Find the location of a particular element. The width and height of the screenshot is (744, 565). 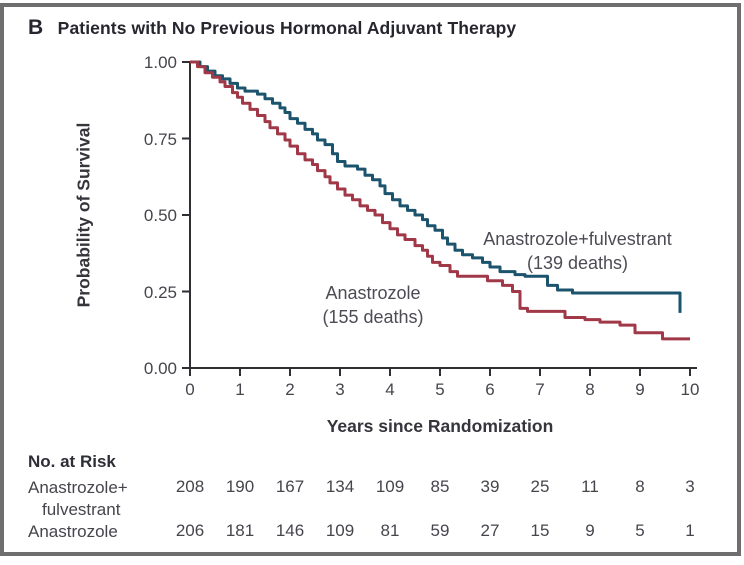

risk-row-label: Anastrozole is located at coordinates (73, 531).